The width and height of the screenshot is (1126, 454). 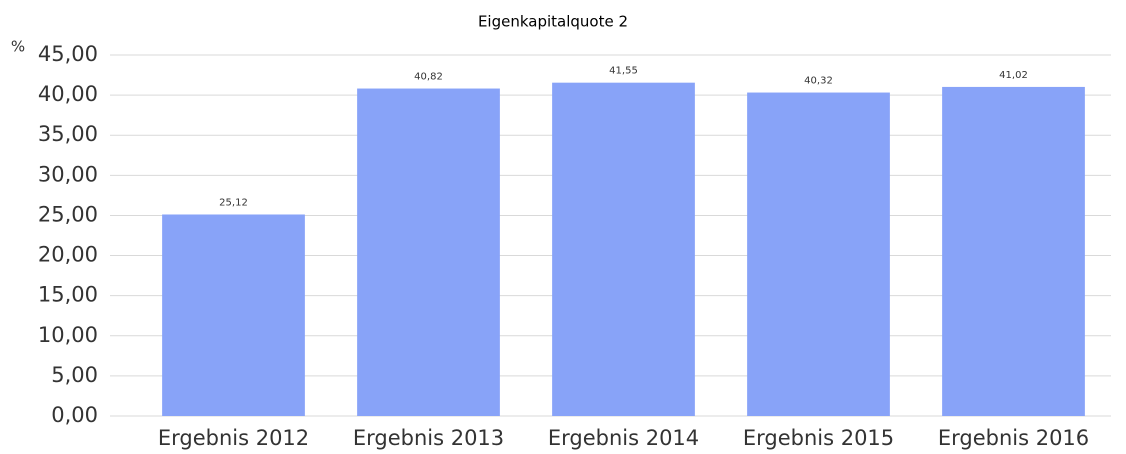 I want to click on y-tick-label: 20,00, so click(x=68, y=255).